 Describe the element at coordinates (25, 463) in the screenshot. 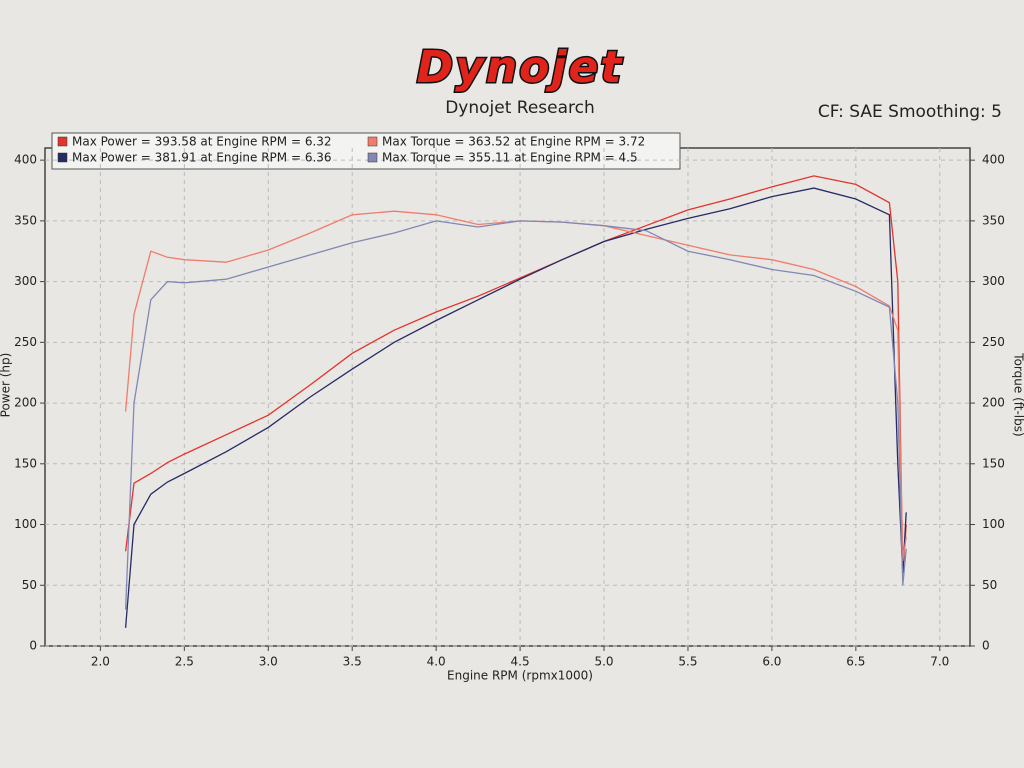

I see `y-tick-label: 150` at that location.